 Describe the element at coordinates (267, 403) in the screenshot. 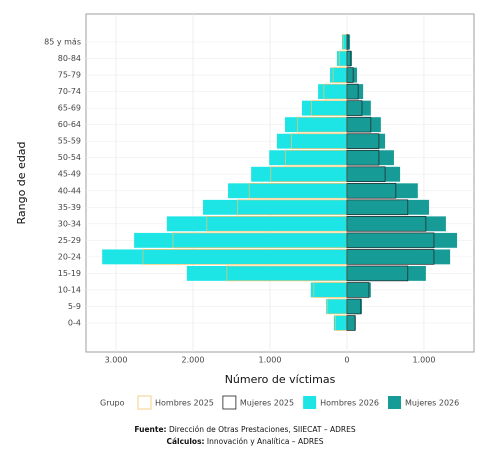

I see `legend-label: Mujeres 2025` at that location.